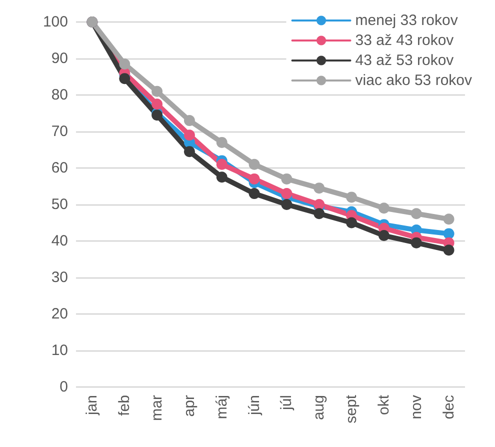  What do you see at coordinates (59, 204) in the screenshot?
I see `y-tick-label: 50` at bounding box center [59, 204].